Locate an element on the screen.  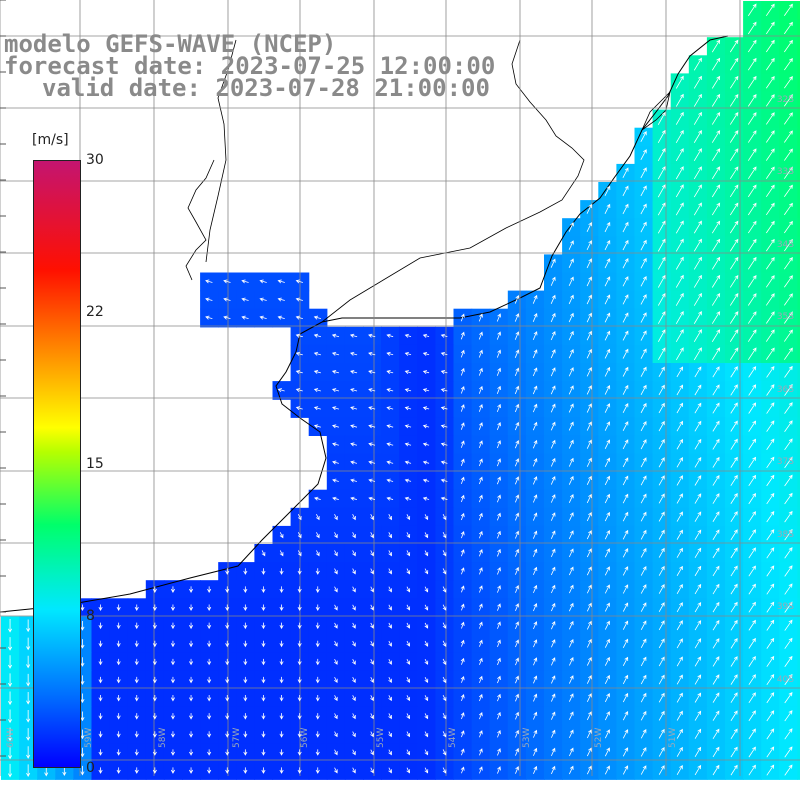
lon-label: 52W is located at coordinates (599, 737).